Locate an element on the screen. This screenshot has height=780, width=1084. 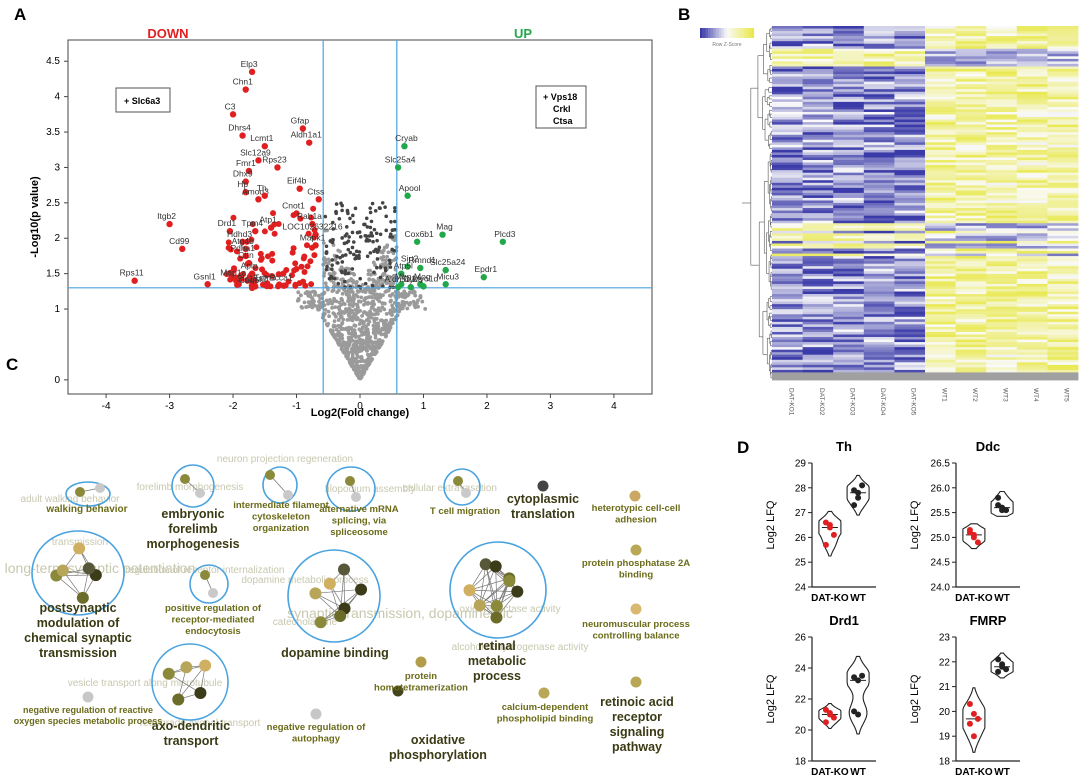
go-term-label: negative regulation of autophagy is located at coordinates (317, 733).